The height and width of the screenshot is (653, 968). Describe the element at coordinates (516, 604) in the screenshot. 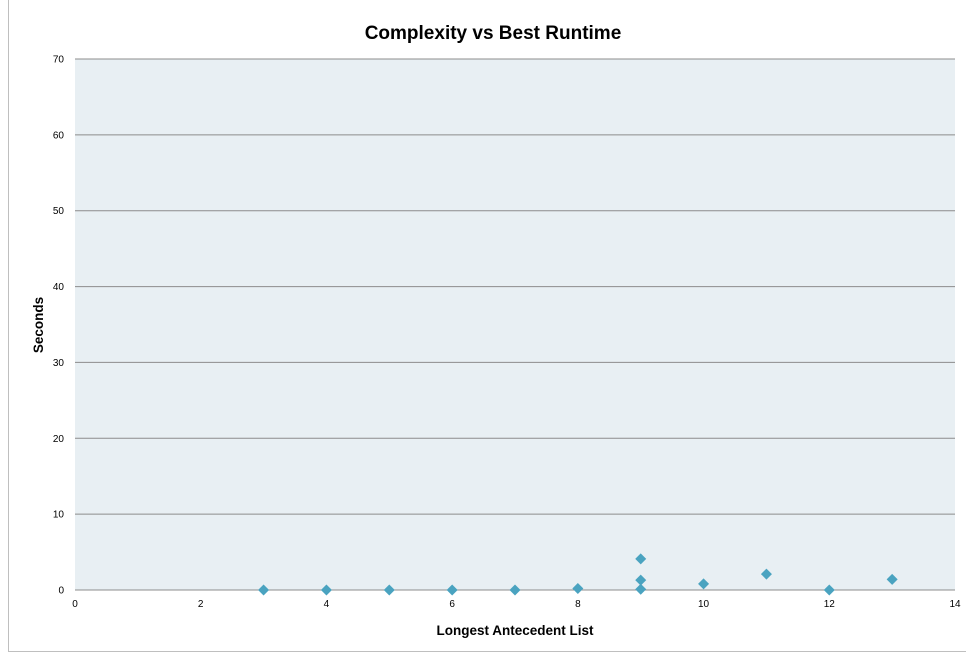

I see `x-axis-ticks: 0 2 4 6 8 10 12 14` at that location.